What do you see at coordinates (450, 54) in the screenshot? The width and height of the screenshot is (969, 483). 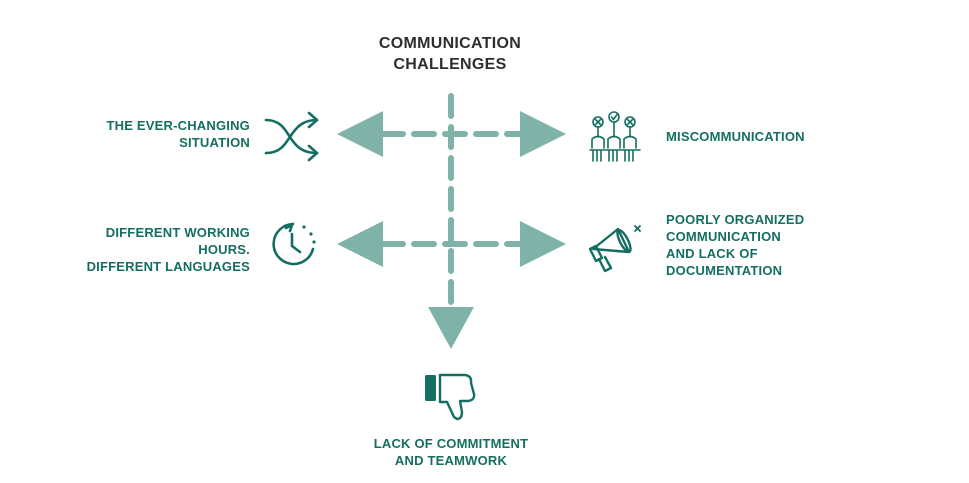 I see `diagram-title: COMMUNICATION CHALLENGES` at bounding box center [450, 54].